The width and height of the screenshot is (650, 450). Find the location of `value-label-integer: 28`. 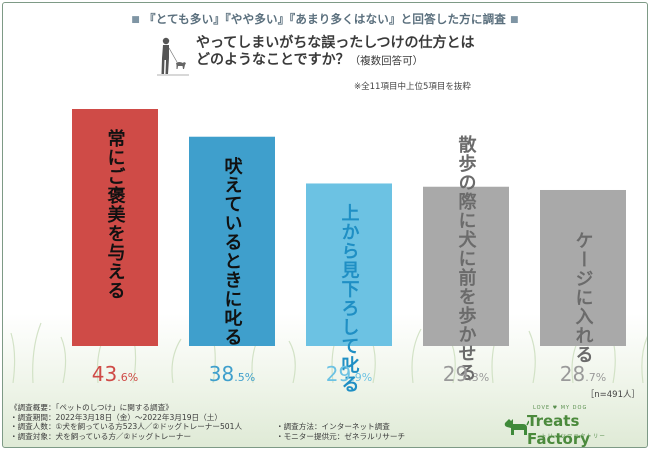

value-label-integer: 28 is located at coordinates (572, 374).